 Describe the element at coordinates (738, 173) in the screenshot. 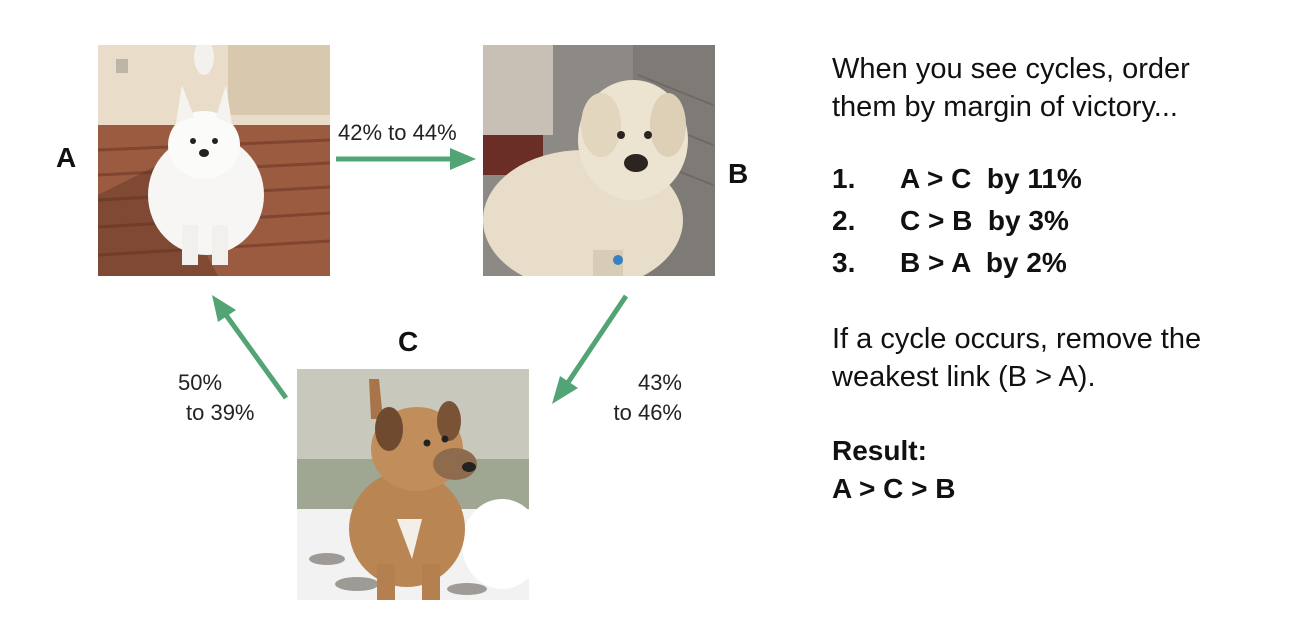

I see `node-label-b: B` at that location.